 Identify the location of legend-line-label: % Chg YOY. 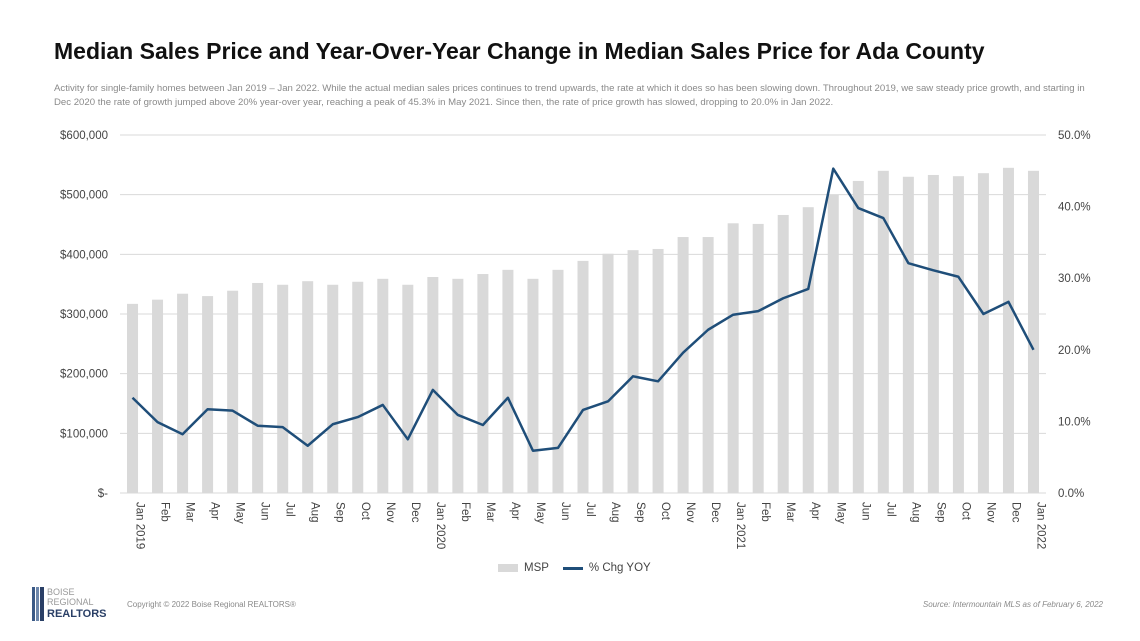
(619, 568).